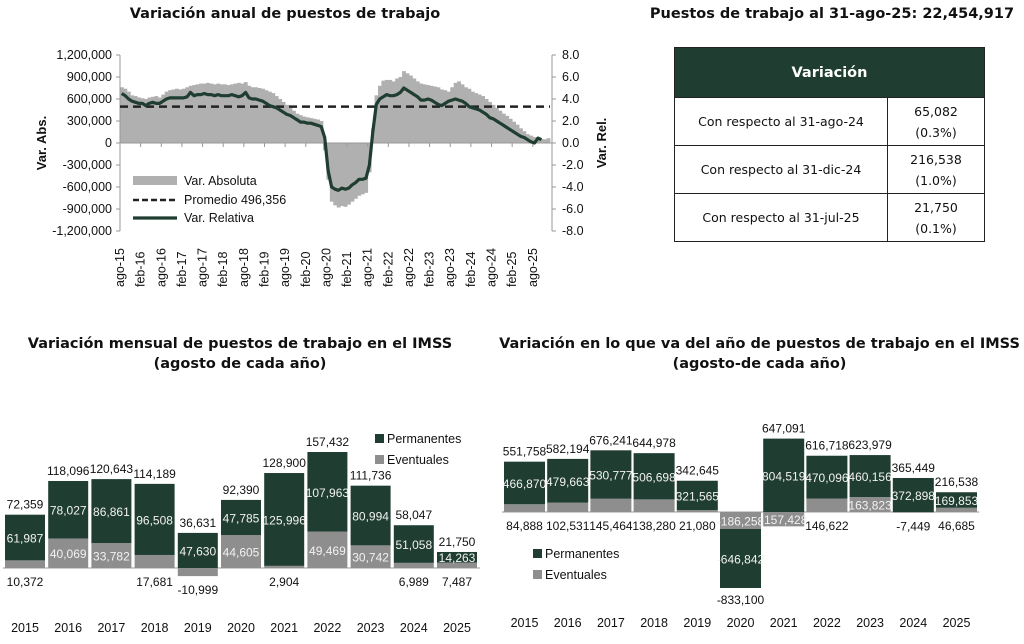  Describe the element at coordinates (570, 55) in the screenshot. I see `y2-tick-label: 8.0` at that location.